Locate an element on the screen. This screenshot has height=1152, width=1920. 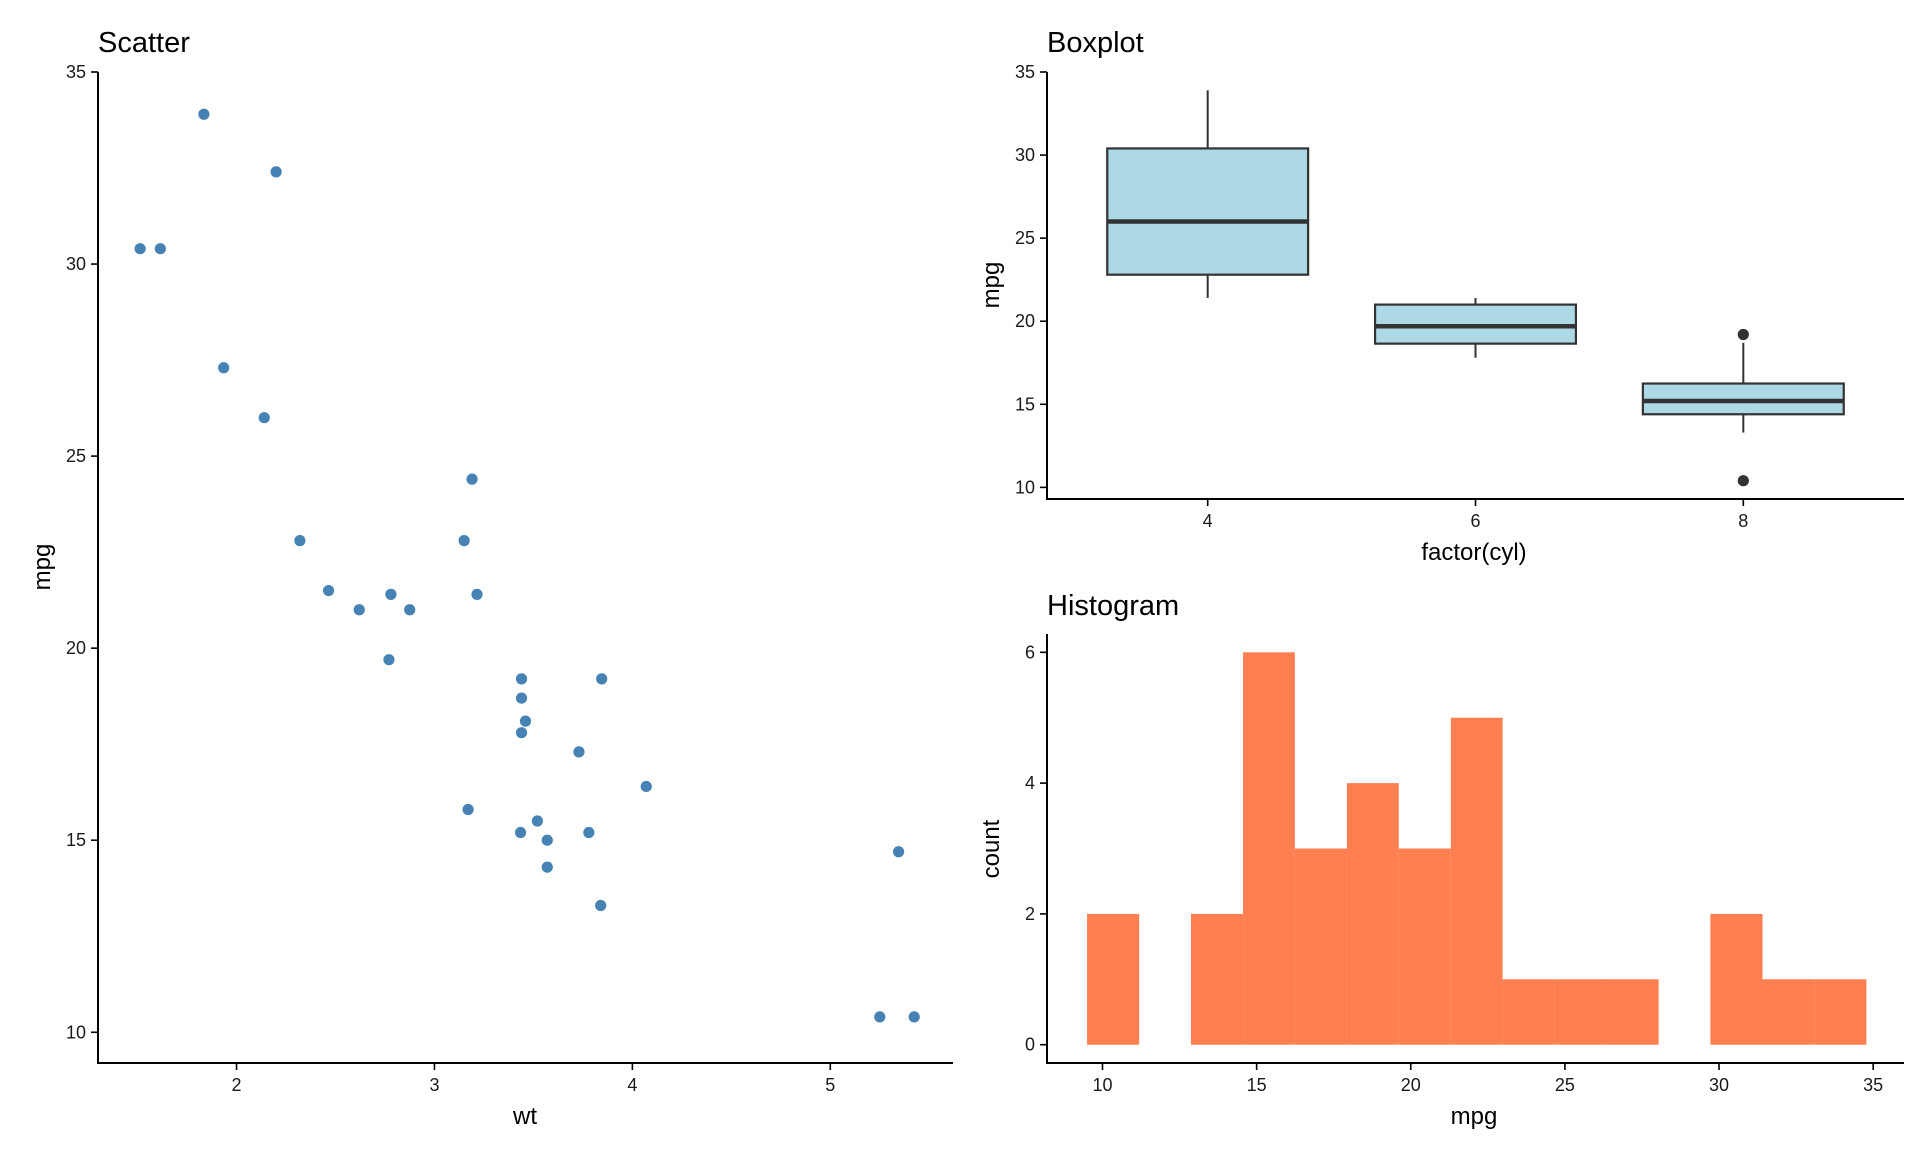
histogram-plot-area is located at coordinates (1477, 848).